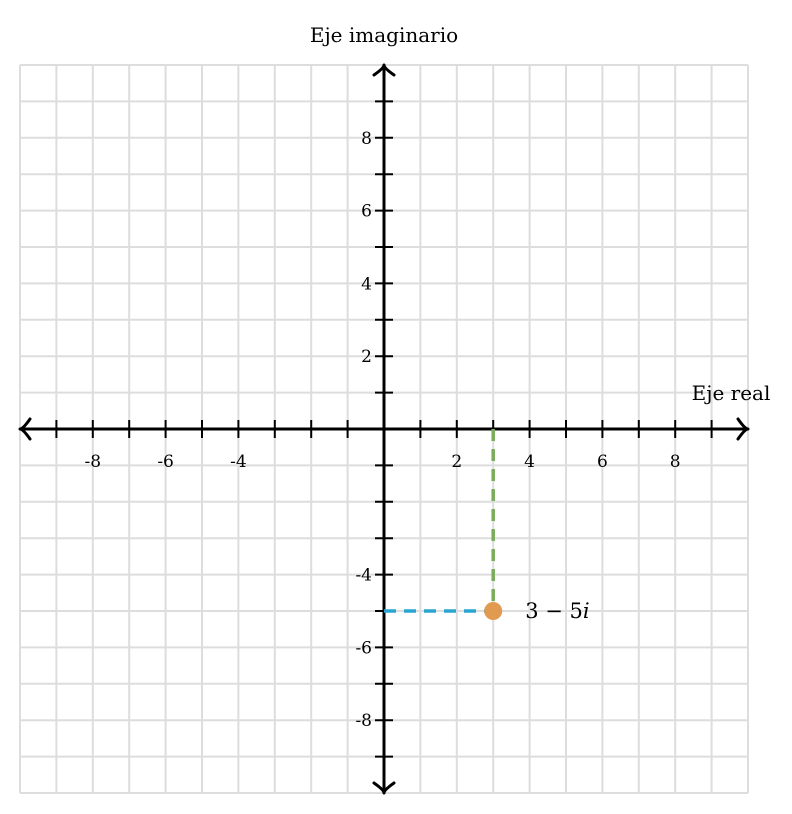 This screenshot has width=792, height=814. Describe the element at coordinates (363, 721) in the screenshot. I see `y-tick-label: -8` at that location.